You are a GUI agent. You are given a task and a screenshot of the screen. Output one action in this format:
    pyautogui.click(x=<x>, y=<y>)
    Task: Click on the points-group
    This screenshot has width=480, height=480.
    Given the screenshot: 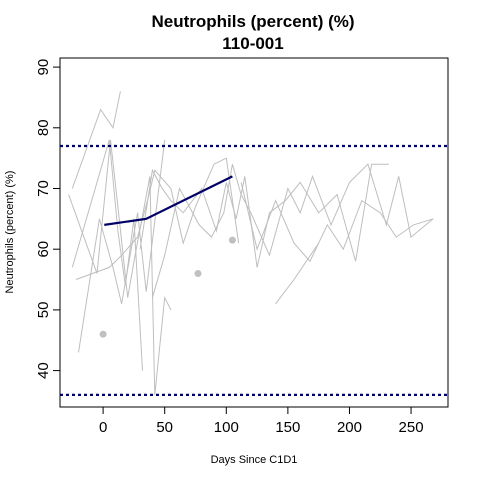 What is the action you would take?
    pyautogui.click(x=167, y=287)
    